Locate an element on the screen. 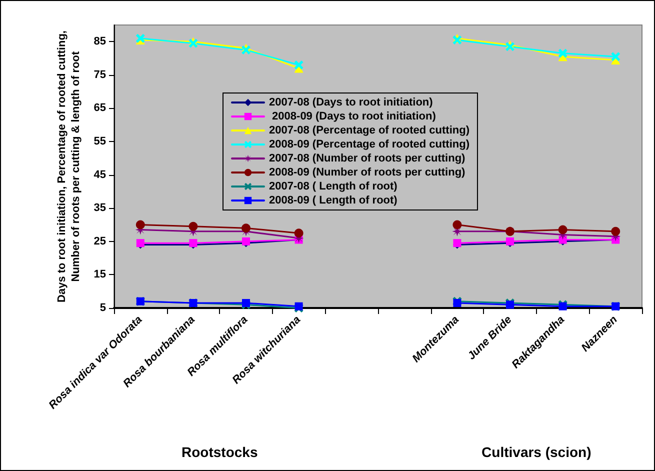  text: Cultivars (scion) is located at coordinates (537, 452).